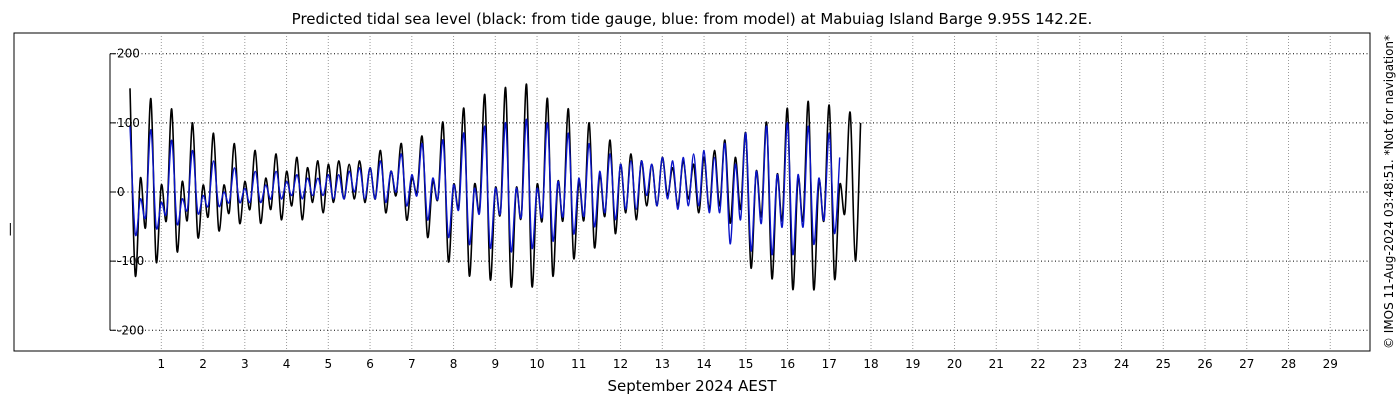 This screenshot has height=400, width=1400. What do you see at coordinates (130, 261) in the screenshot?
I see `y-tick-label: -100` at bounding box center [130, 261].